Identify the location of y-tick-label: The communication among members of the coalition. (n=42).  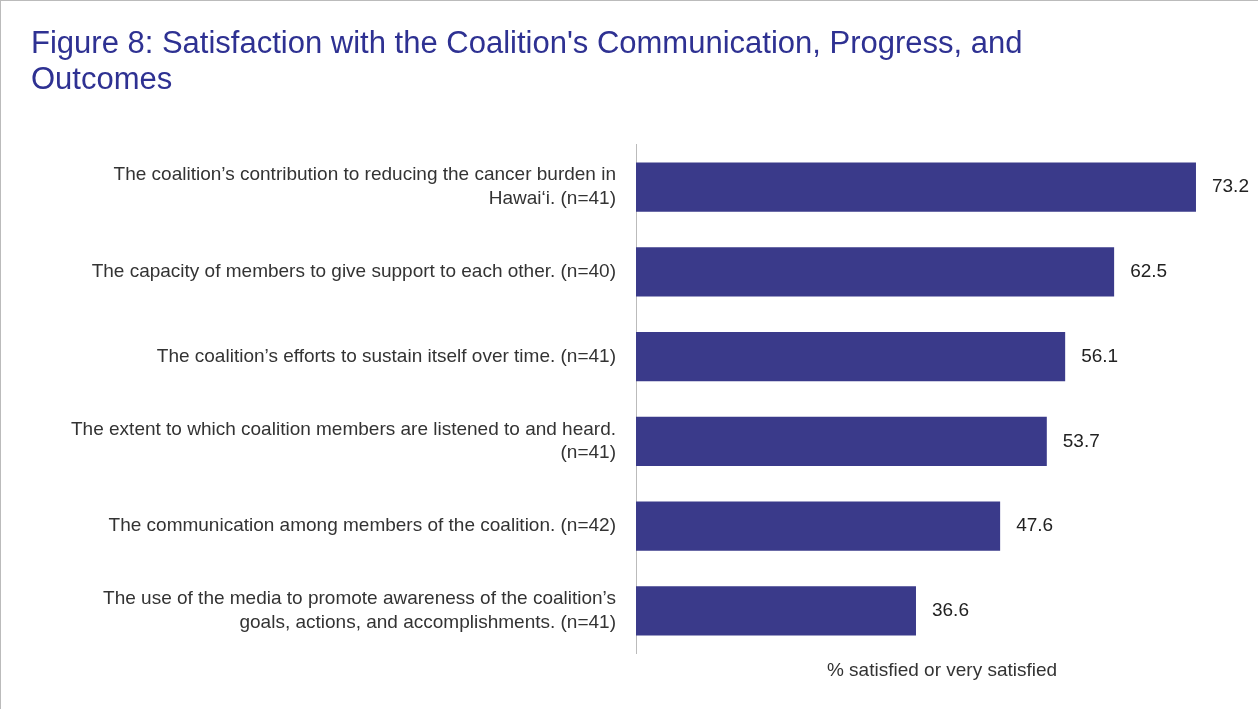
(362, 525).